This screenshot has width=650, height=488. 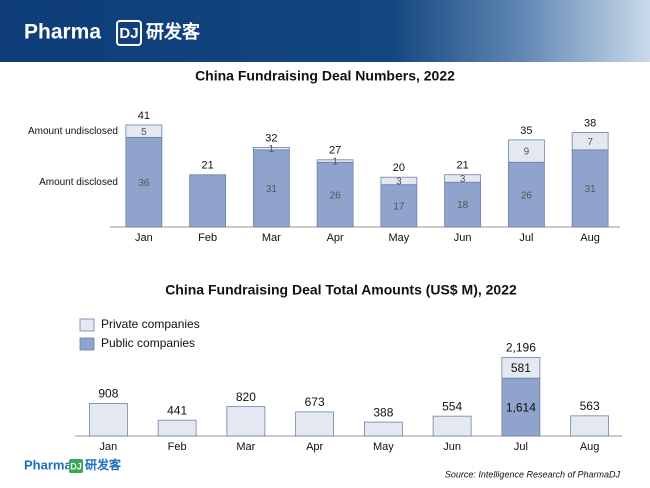 I want to click on footer-logo-cn: 研发客, so click(x=103, y=464).